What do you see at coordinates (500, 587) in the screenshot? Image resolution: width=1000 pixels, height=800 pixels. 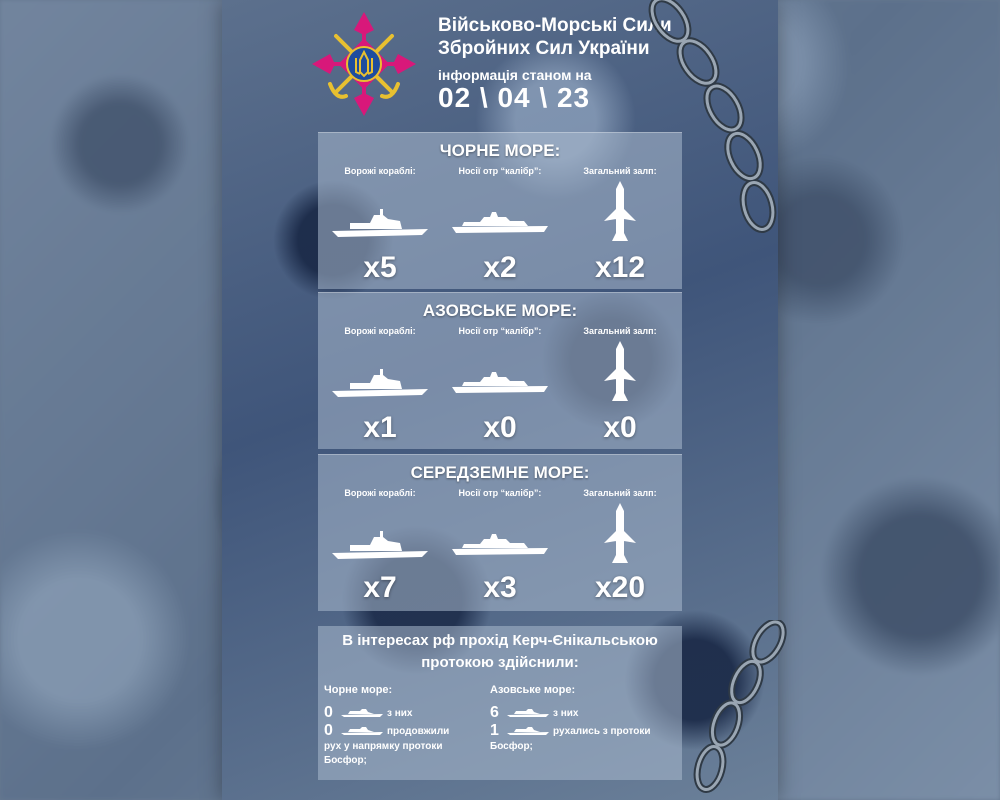 I see `kalibr-carriers-count: x3` at bounding box center [500, 587].